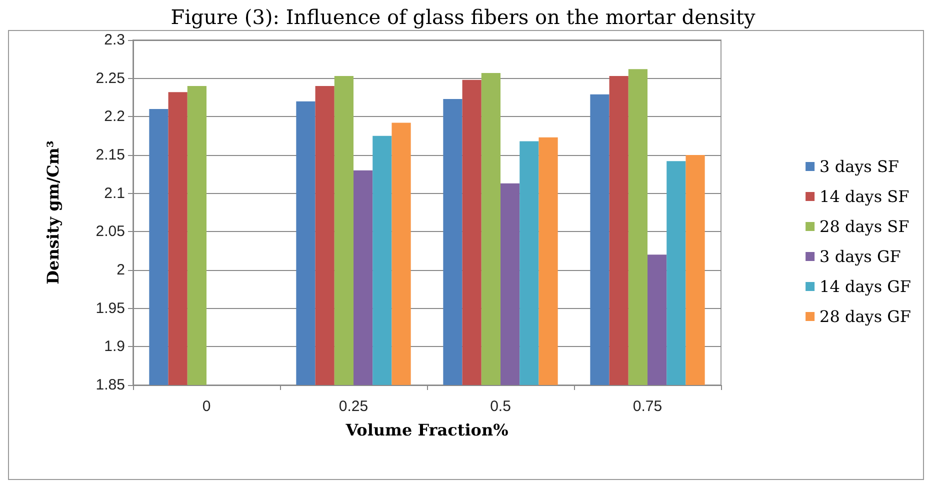 Image resolution: width=926 pixels, height=483 pixels. What do you see at coordinates (500, 406) in the screenshot?
I see `x-tick-label: 0.5` at bounding box center [500, 406].